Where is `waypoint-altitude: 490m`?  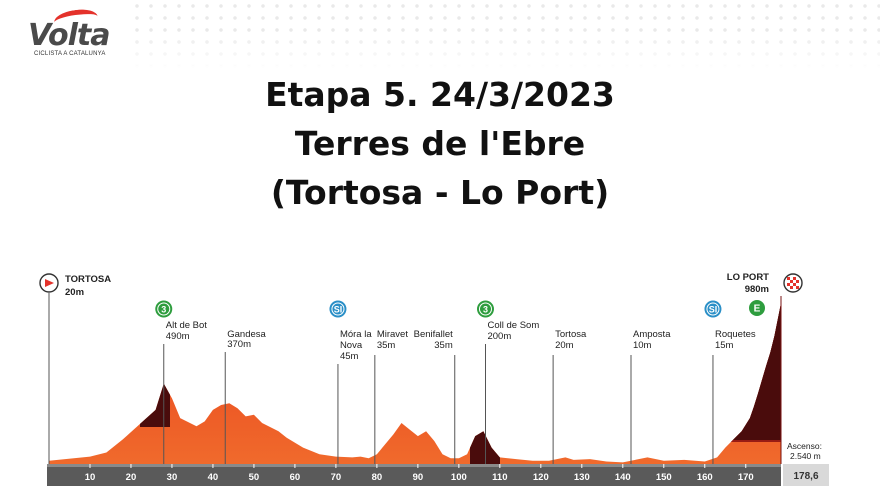
waypoint-altitude: 490m is located at coordinates (178, 336).